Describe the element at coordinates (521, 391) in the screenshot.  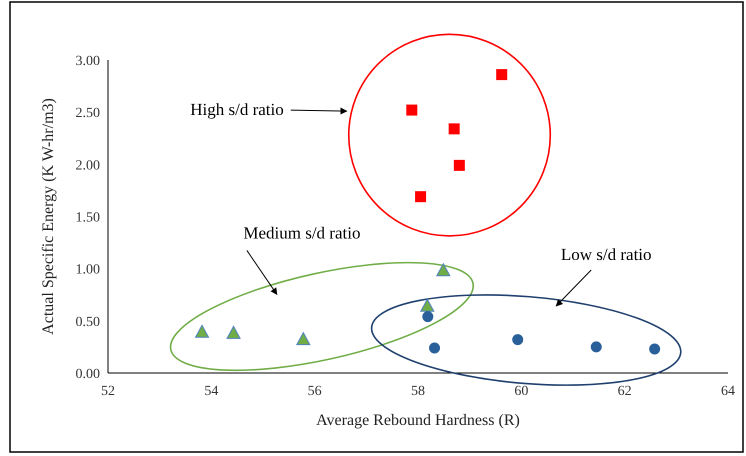
I see `x-tick-label: 60` at that location.